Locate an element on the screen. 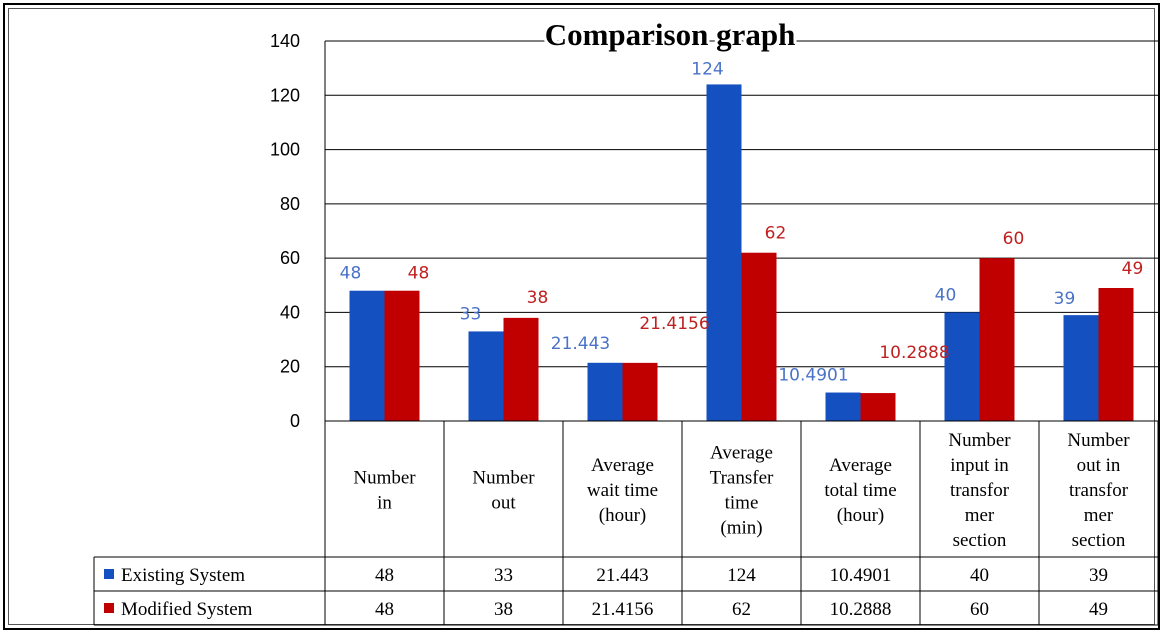 Image resolution: width=1165 pixels, height=635 pixels. y-tick-label: 0 is located at coordinates (295, 421).